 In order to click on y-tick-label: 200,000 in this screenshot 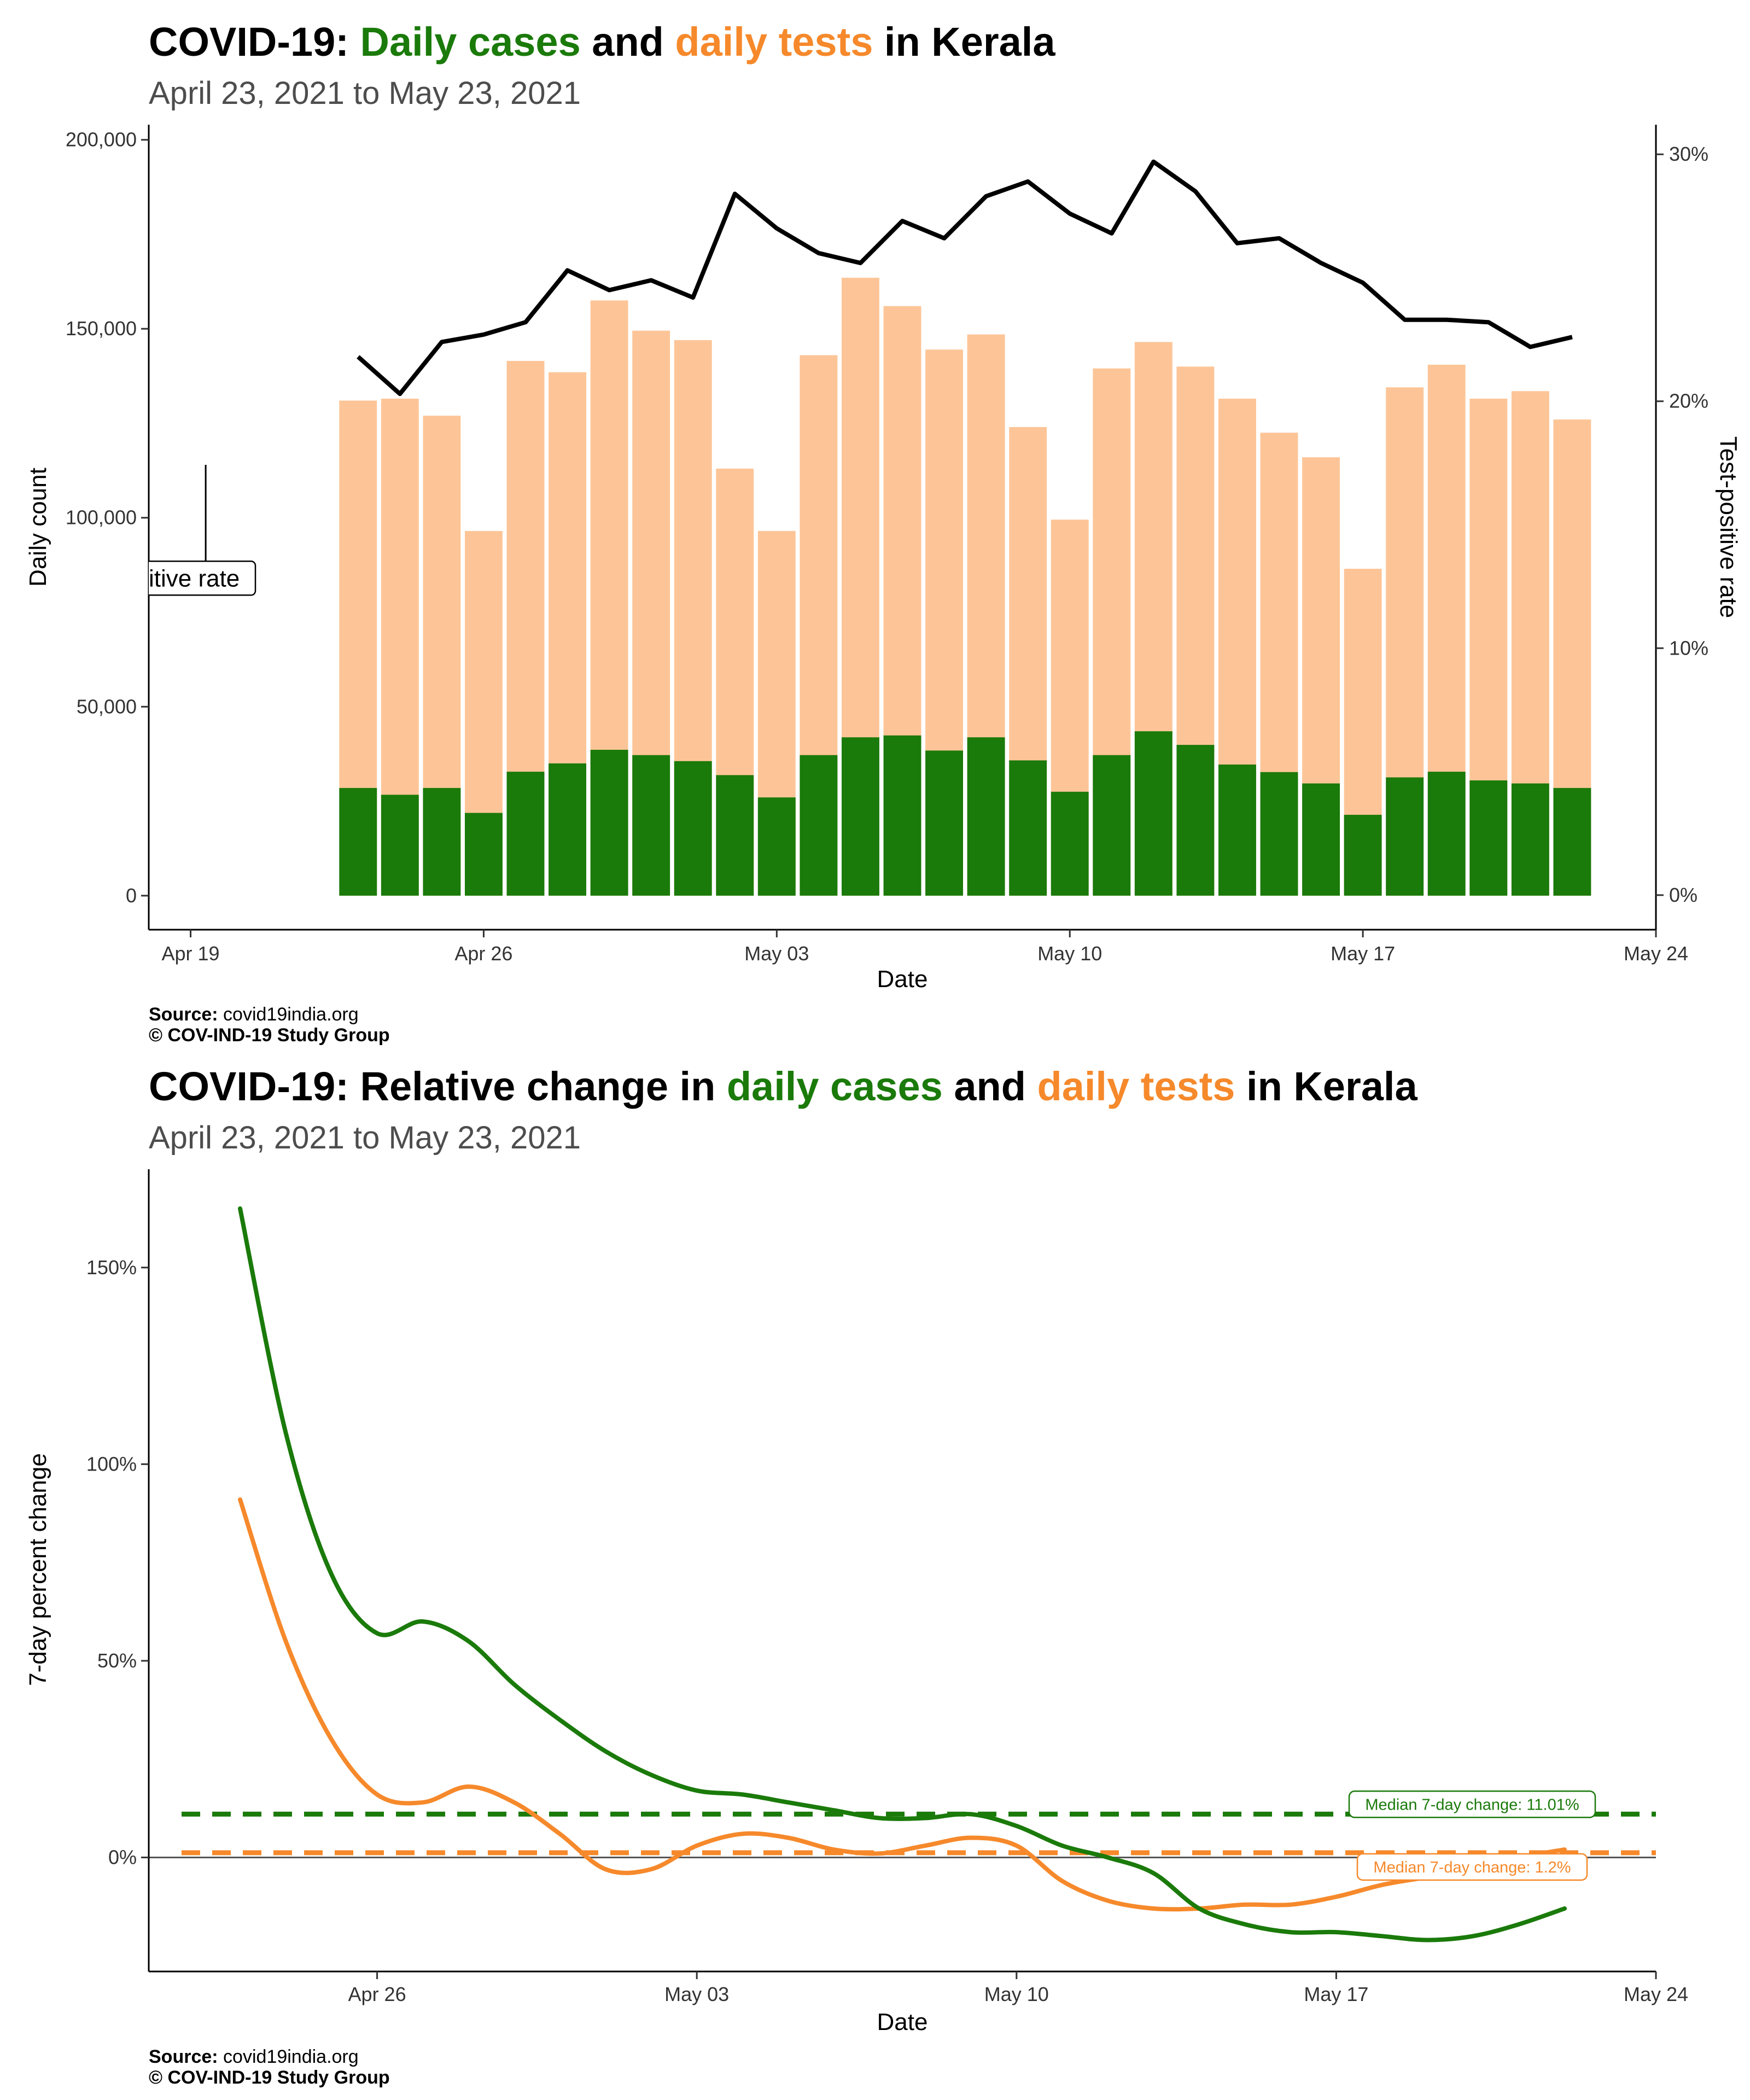, I will do `click(101, 140)`.